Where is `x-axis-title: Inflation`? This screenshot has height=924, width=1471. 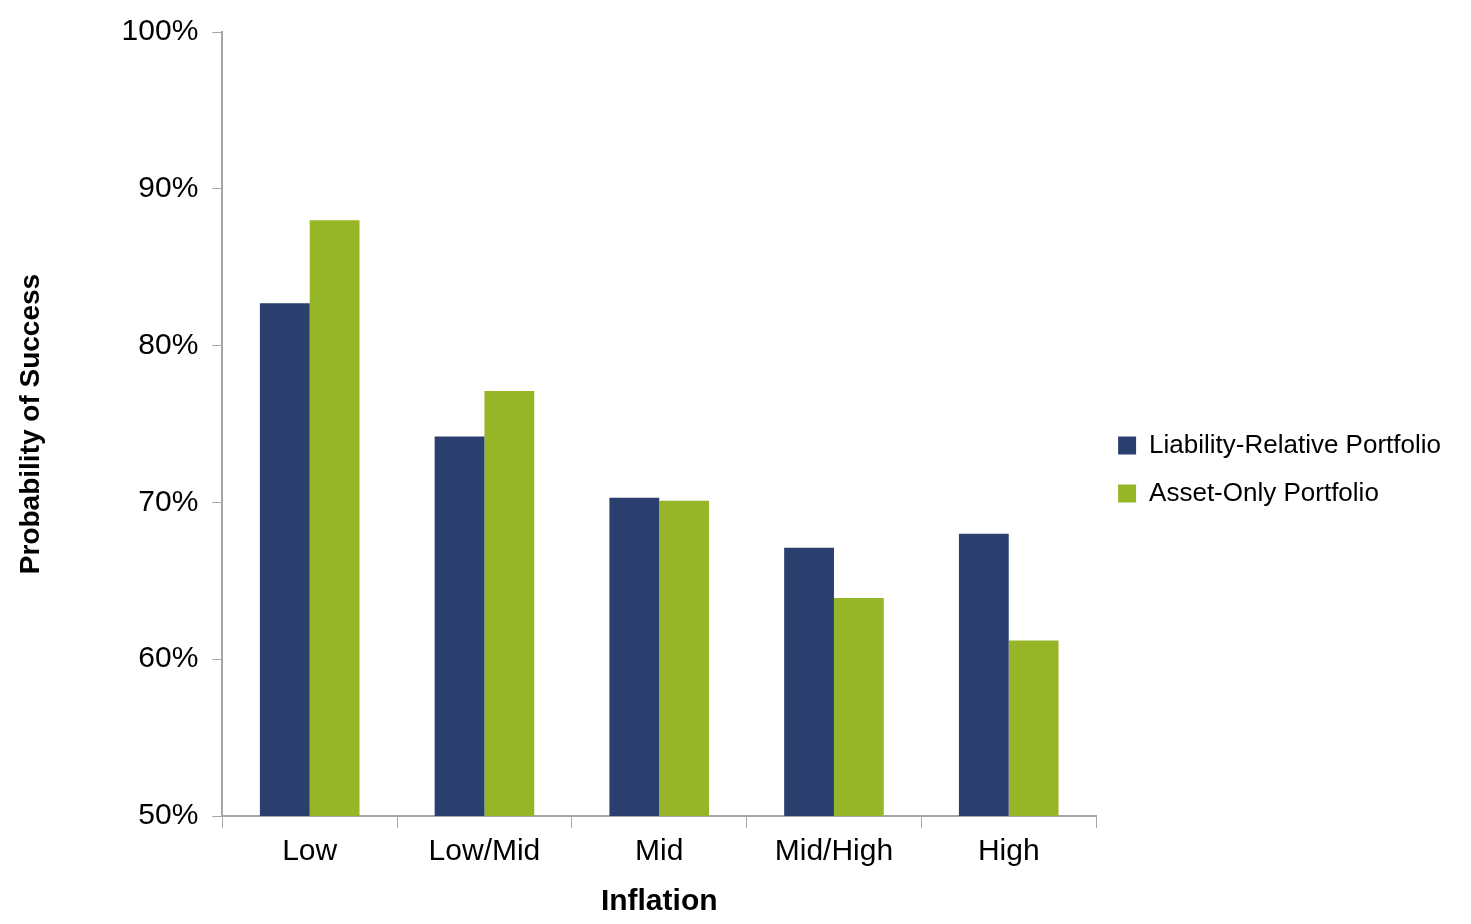 x-axis-title: Inflation is located at coordinates (659, 900).